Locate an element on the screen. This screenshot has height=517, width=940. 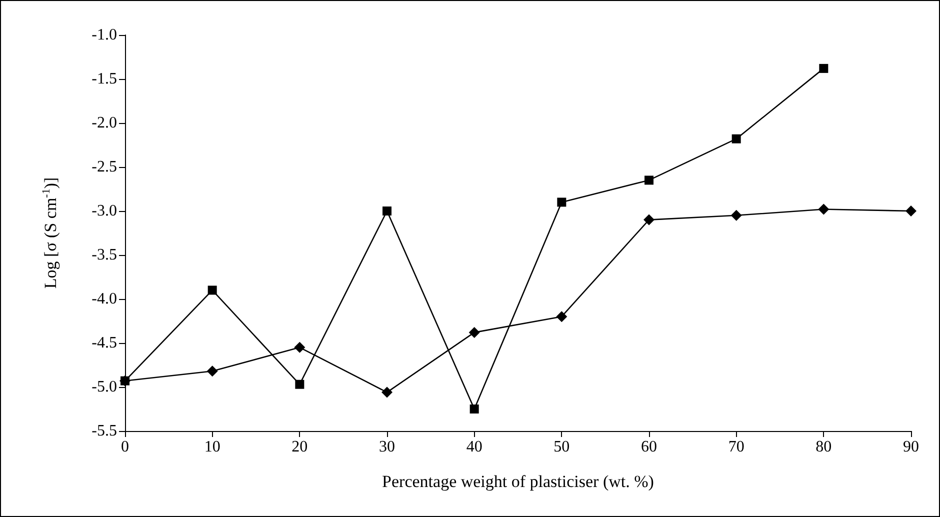
x-tick-label: 20 is located at coordinates (300, 447).